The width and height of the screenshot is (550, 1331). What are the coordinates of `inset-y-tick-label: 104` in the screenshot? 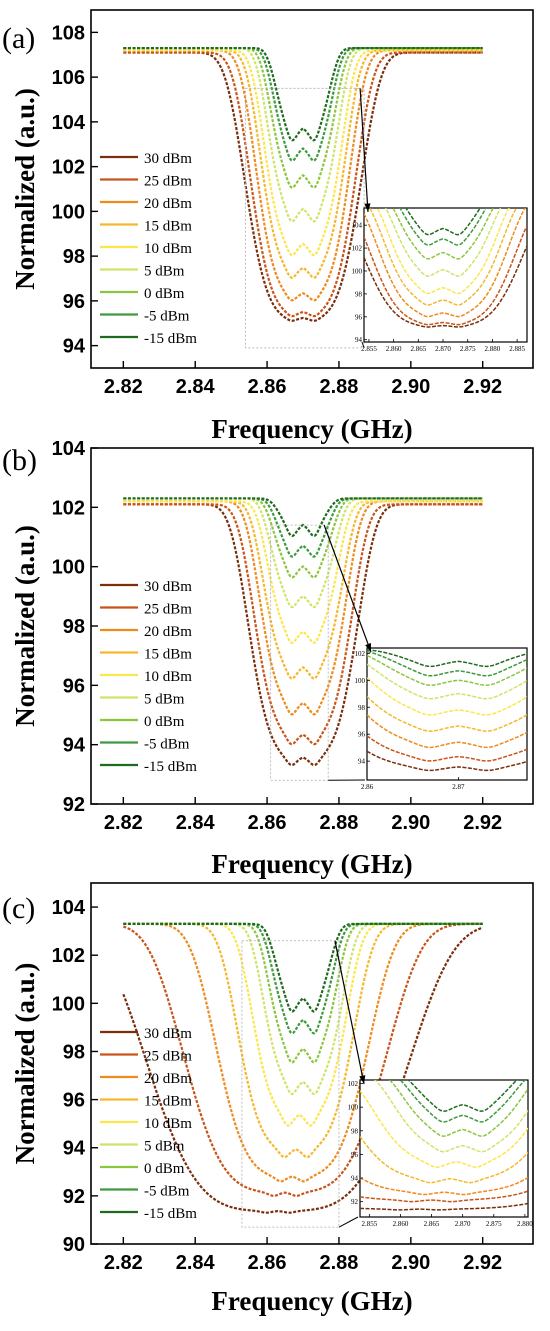 It's located at (357, 226).